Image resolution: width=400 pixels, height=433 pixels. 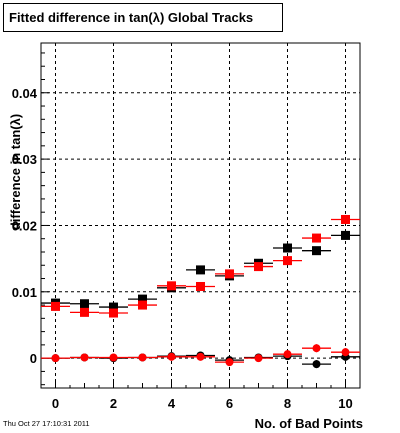 I want to click on x-tick-label: 6, so click(x=229, y=403).